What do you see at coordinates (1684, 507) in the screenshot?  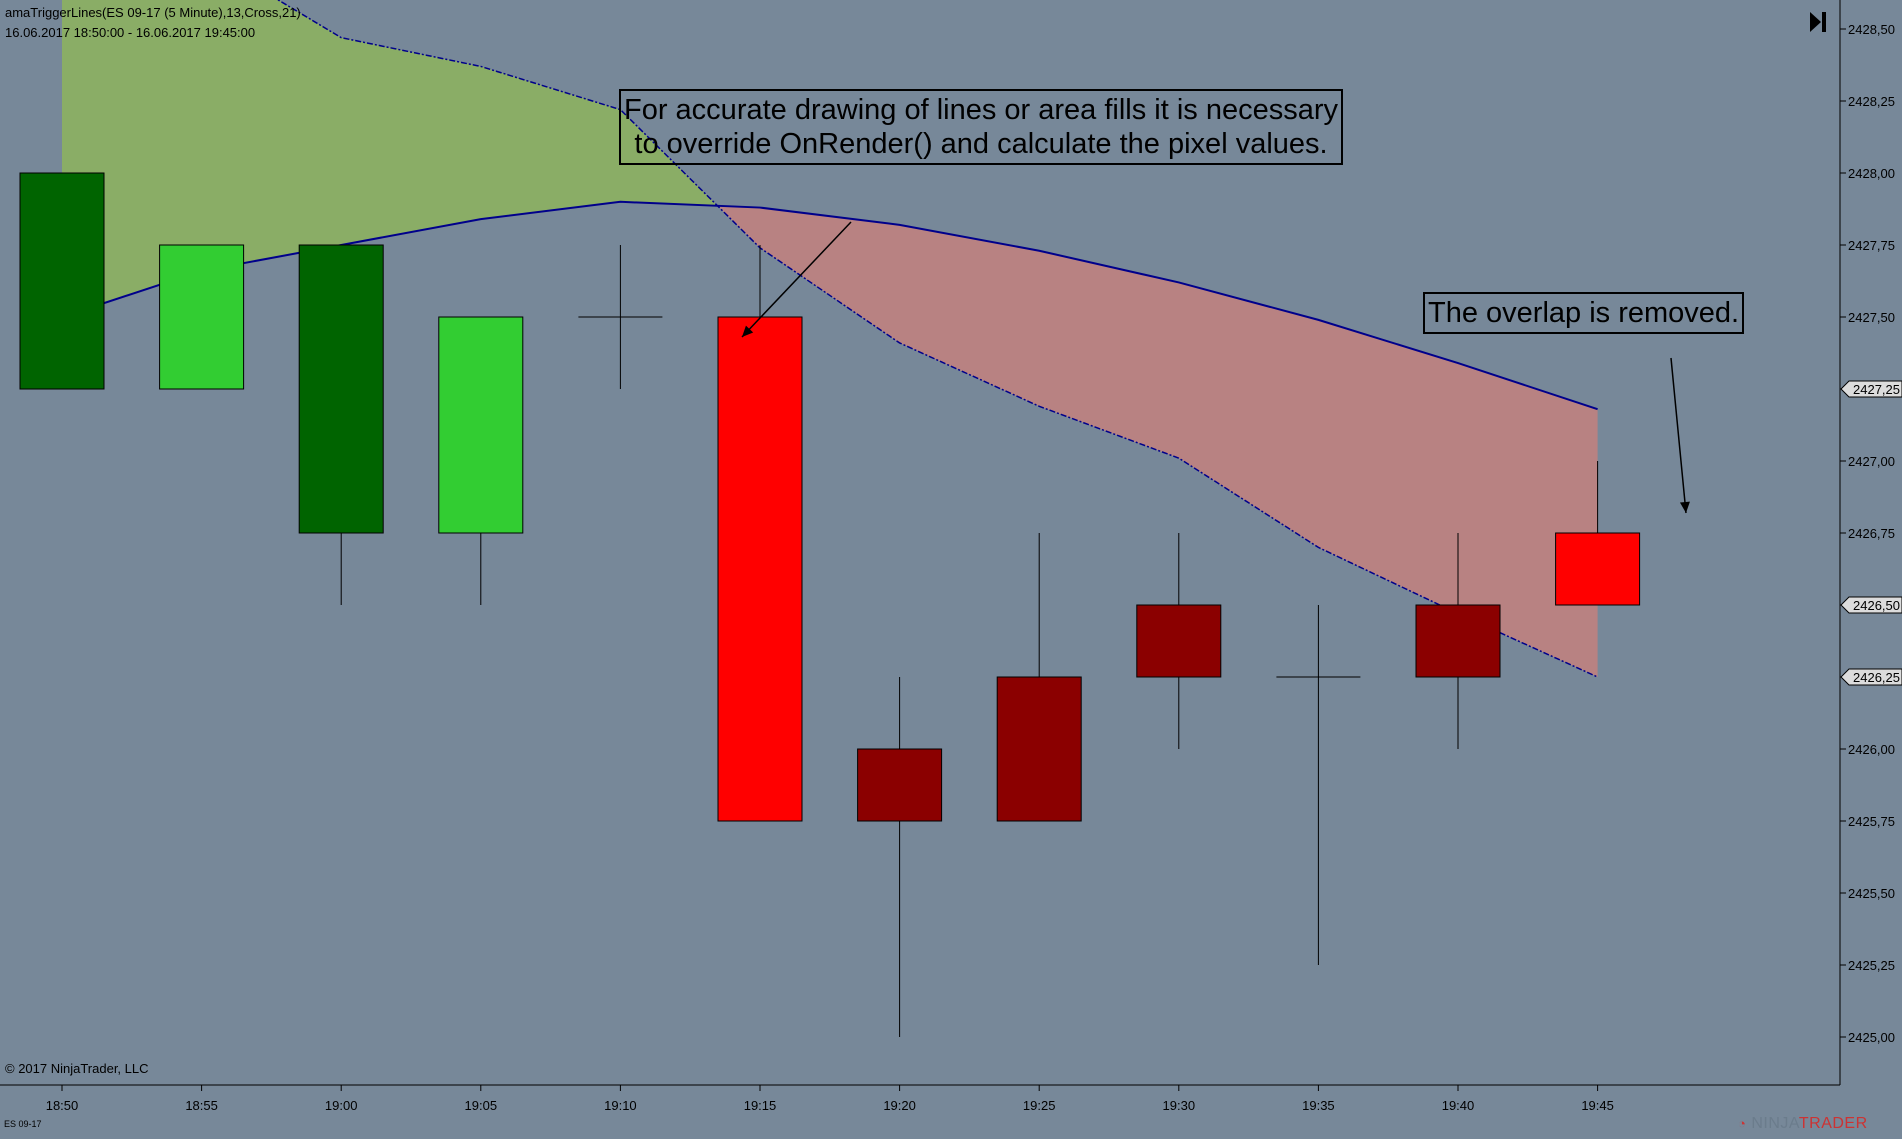 I see `arrow-overlap-head` at bounding box center [1684, 507].